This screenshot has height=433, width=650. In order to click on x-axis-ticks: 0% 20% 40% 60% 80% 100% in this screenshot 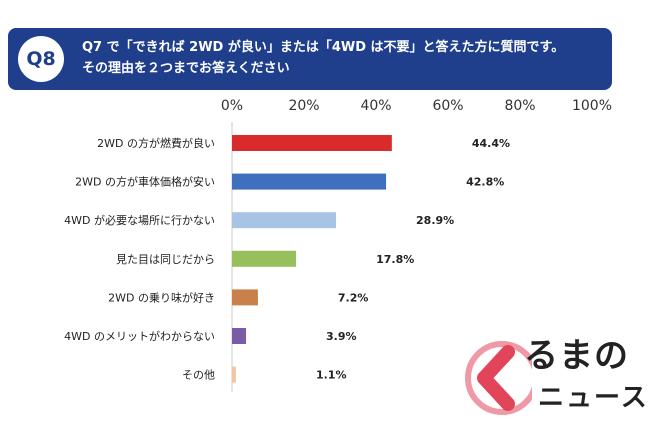, I will do `click(416, 106)`.